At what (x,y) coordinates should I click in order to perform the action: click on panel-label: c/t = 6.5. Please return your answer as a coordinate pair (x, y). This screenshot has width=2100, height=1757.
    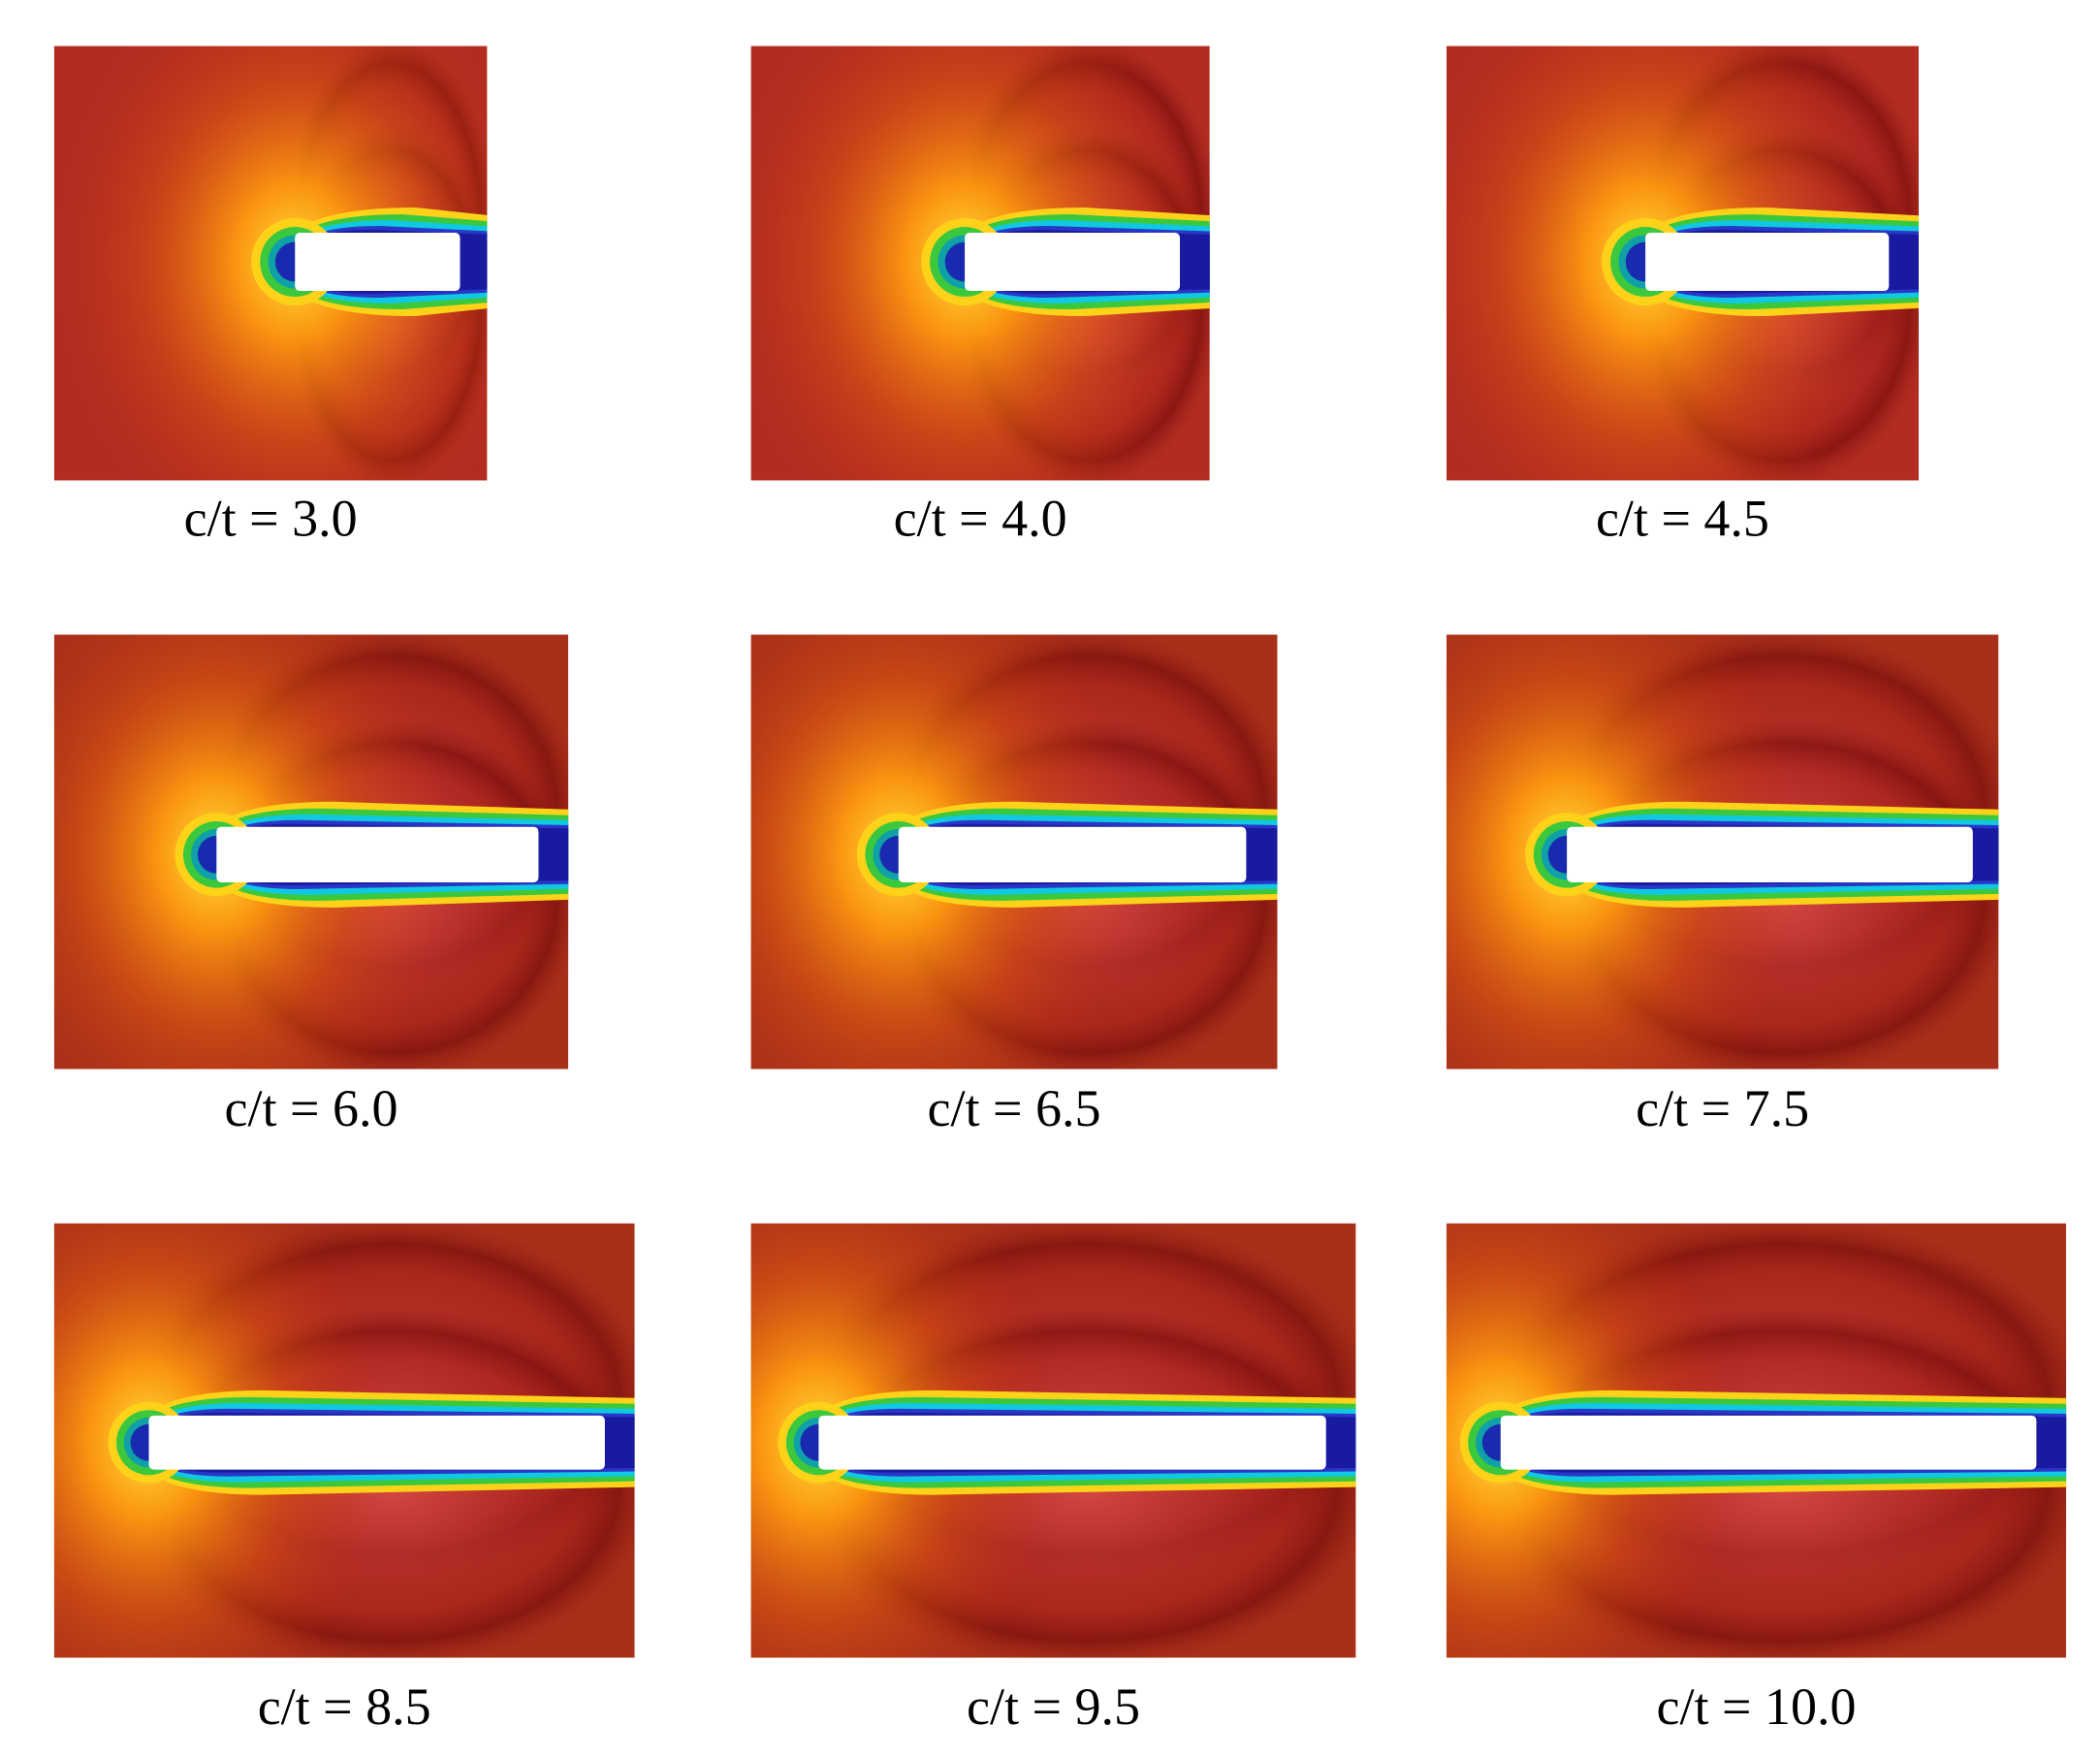
    Looking at the image, I should click on (1014, 1108).